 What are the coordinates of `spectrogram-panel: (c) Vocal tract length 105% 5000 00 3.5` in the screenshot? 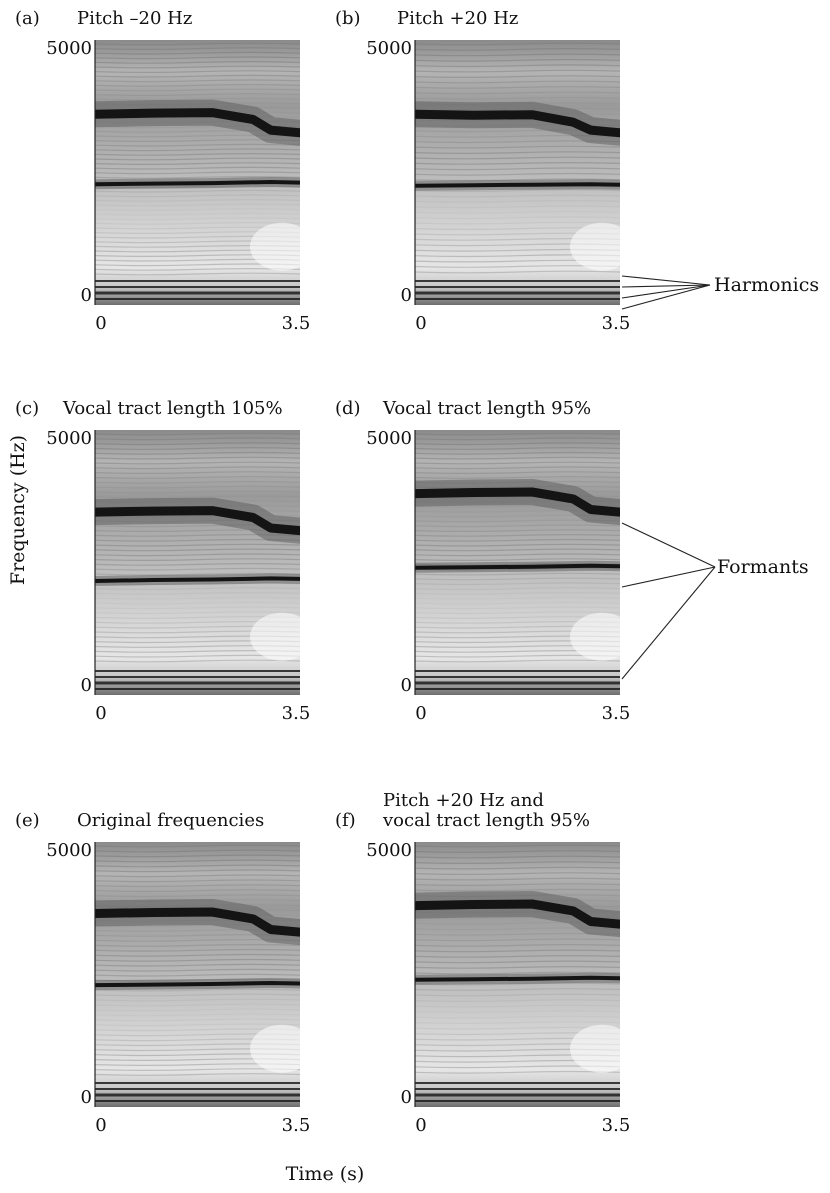 It's located at (162, 561).